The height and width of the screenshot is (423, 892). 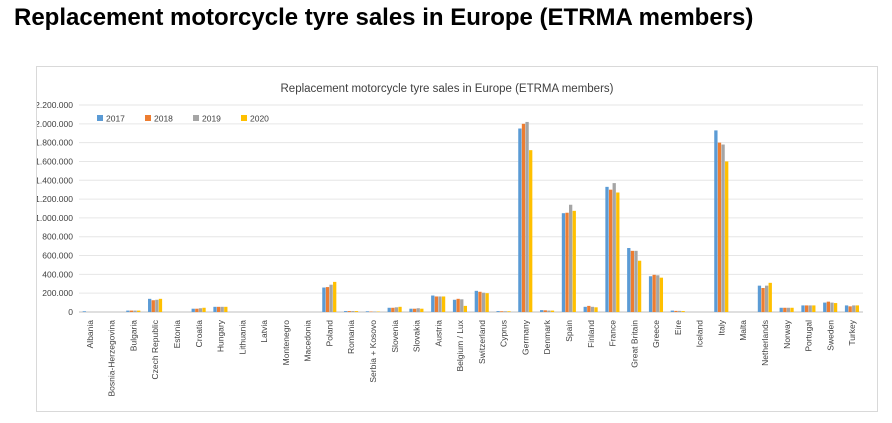 What do you see at coordinates (55, 143) in the screenshot?
I see `y-tick-label: 1.800.000` at bounding box center [55, 143].